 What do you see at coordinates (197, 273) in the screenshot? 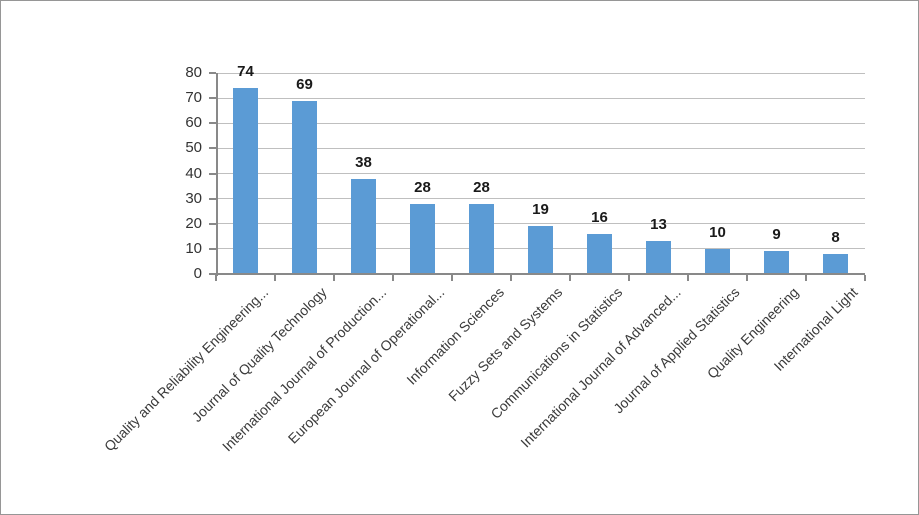
I see `y-tick-label-0: 0` at bounding box center [197, 273].